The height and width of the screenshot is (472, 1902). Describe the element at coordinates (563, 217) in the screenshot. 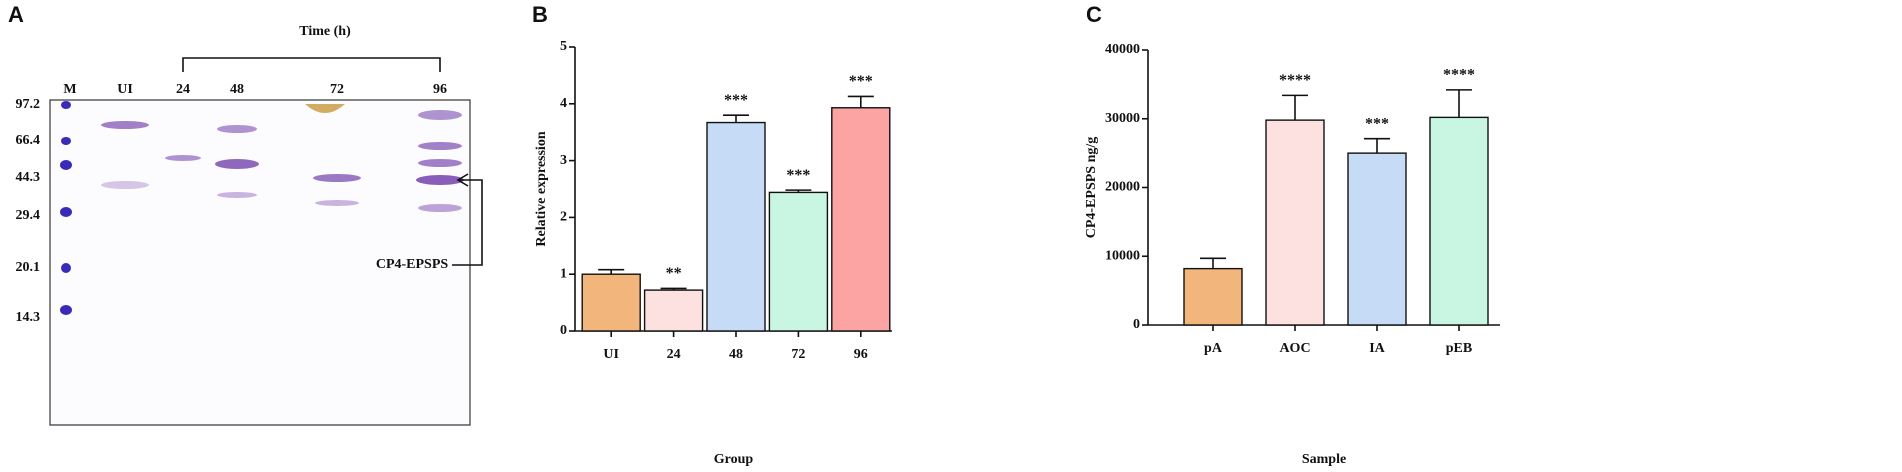

I see `y-tick-label: 2` at that location.